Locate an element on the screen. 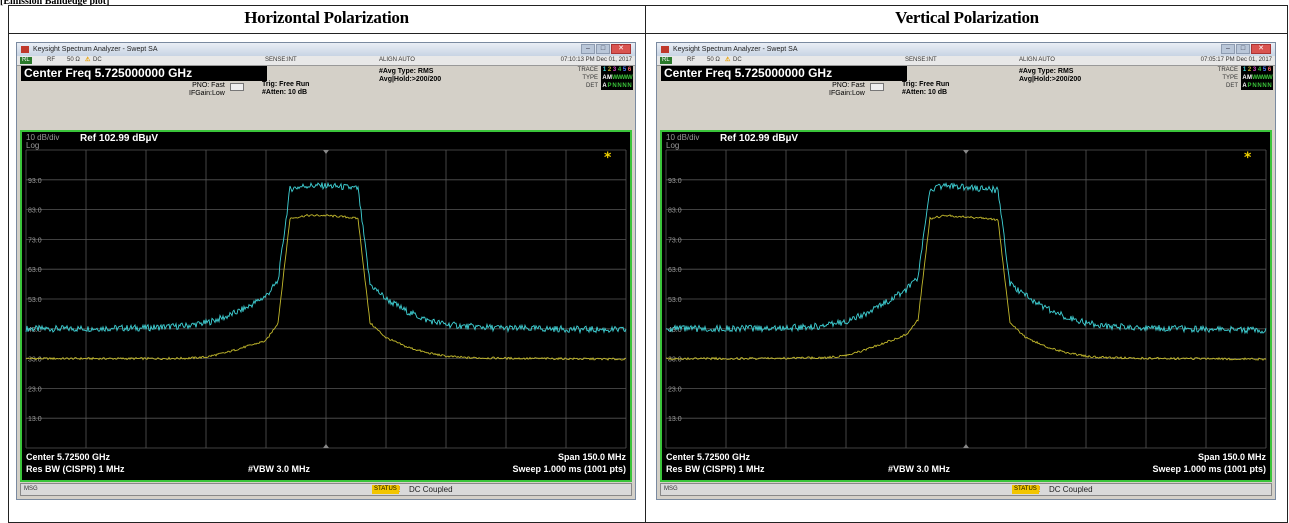 The width and height of the screenshot is (1289, 523). trace-status-grid: TRACE 1 2 3 4 5 6 TYPE A M W W W W DET A P N N N N is located at coordinates (603, 78).